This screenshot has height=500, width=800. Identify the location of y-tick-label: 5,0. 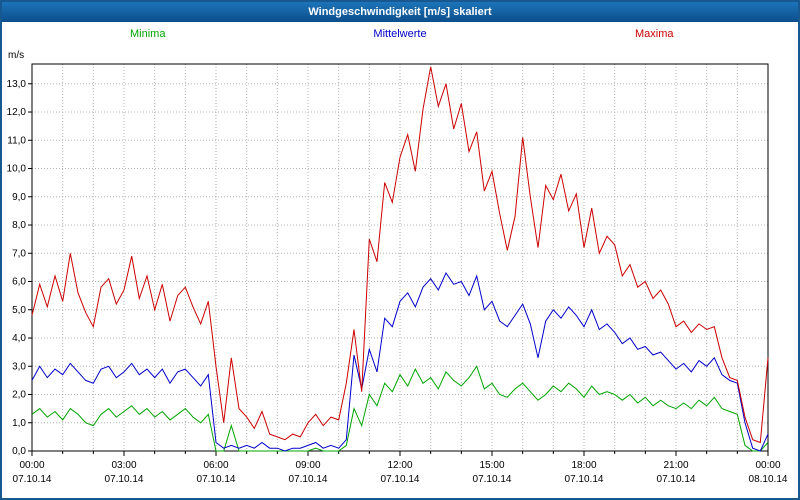
(19, 310).